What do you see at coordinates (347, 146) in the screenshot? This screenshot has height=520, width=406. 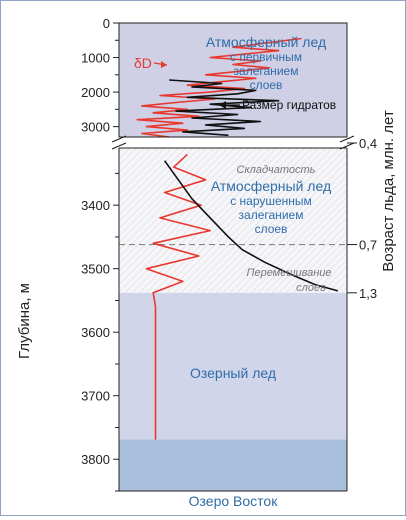 I see `axis-break-right-lower` at bounding box center [347, 146].